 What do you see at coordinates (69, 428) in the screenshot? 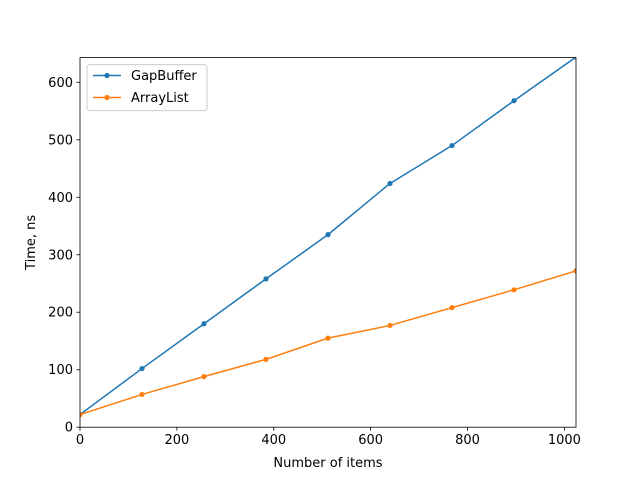
I see `y-tick-label: 0` at bounding box center [69, 428].